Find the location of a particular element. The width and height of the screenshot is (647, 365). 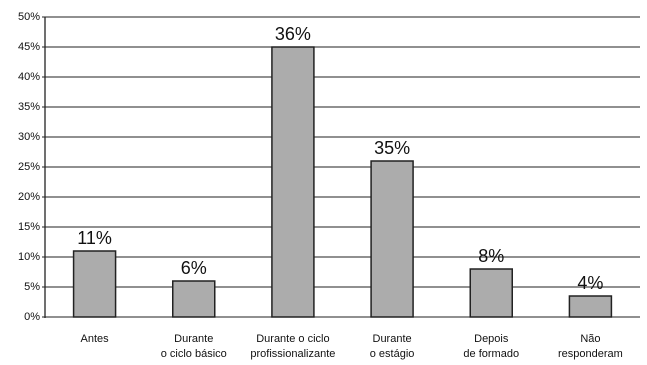

x-tick-label: Antes is located at coordinates (95, 339).